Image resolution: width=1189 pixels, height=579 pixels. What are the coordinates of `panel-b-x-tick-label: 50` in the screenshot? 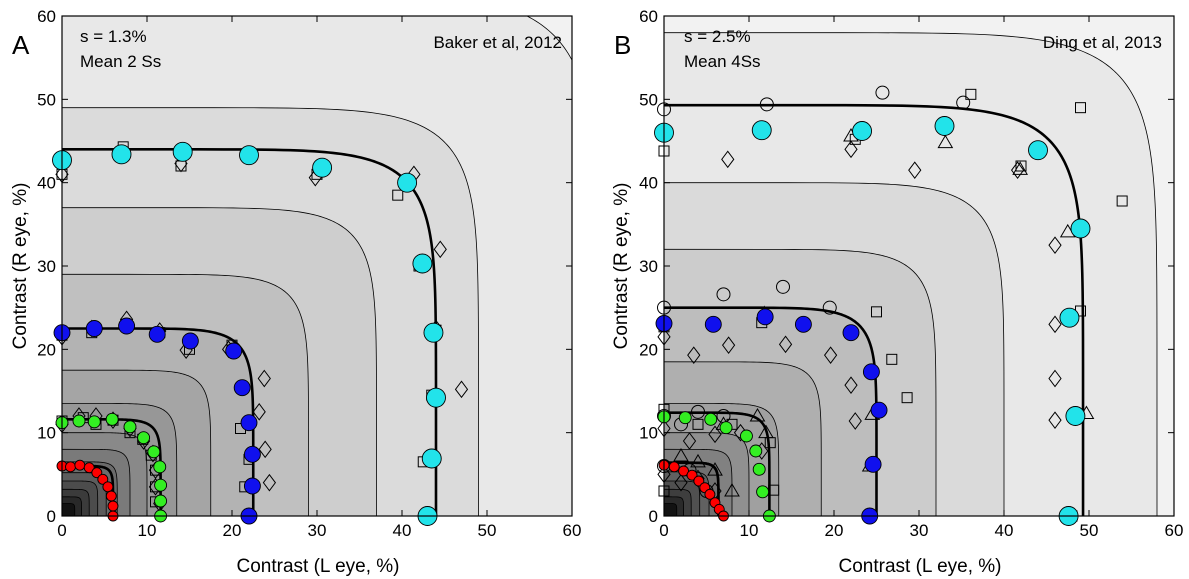 It's located at (1089, 530).